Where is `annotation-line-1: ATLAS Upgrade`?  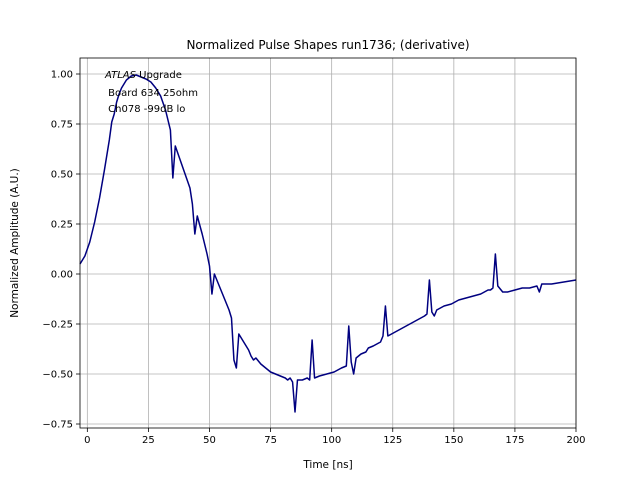
annotation-line-1: ATLAS Upgrade is located at coordinates (143, 75).